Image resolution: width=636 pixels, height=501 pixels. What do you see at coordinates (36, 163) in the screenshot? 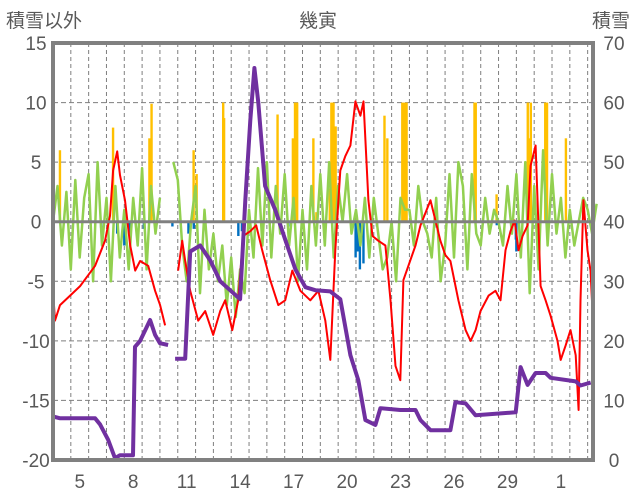
I see `left-y-tick-label: 5` at bounding box center [36, 163].